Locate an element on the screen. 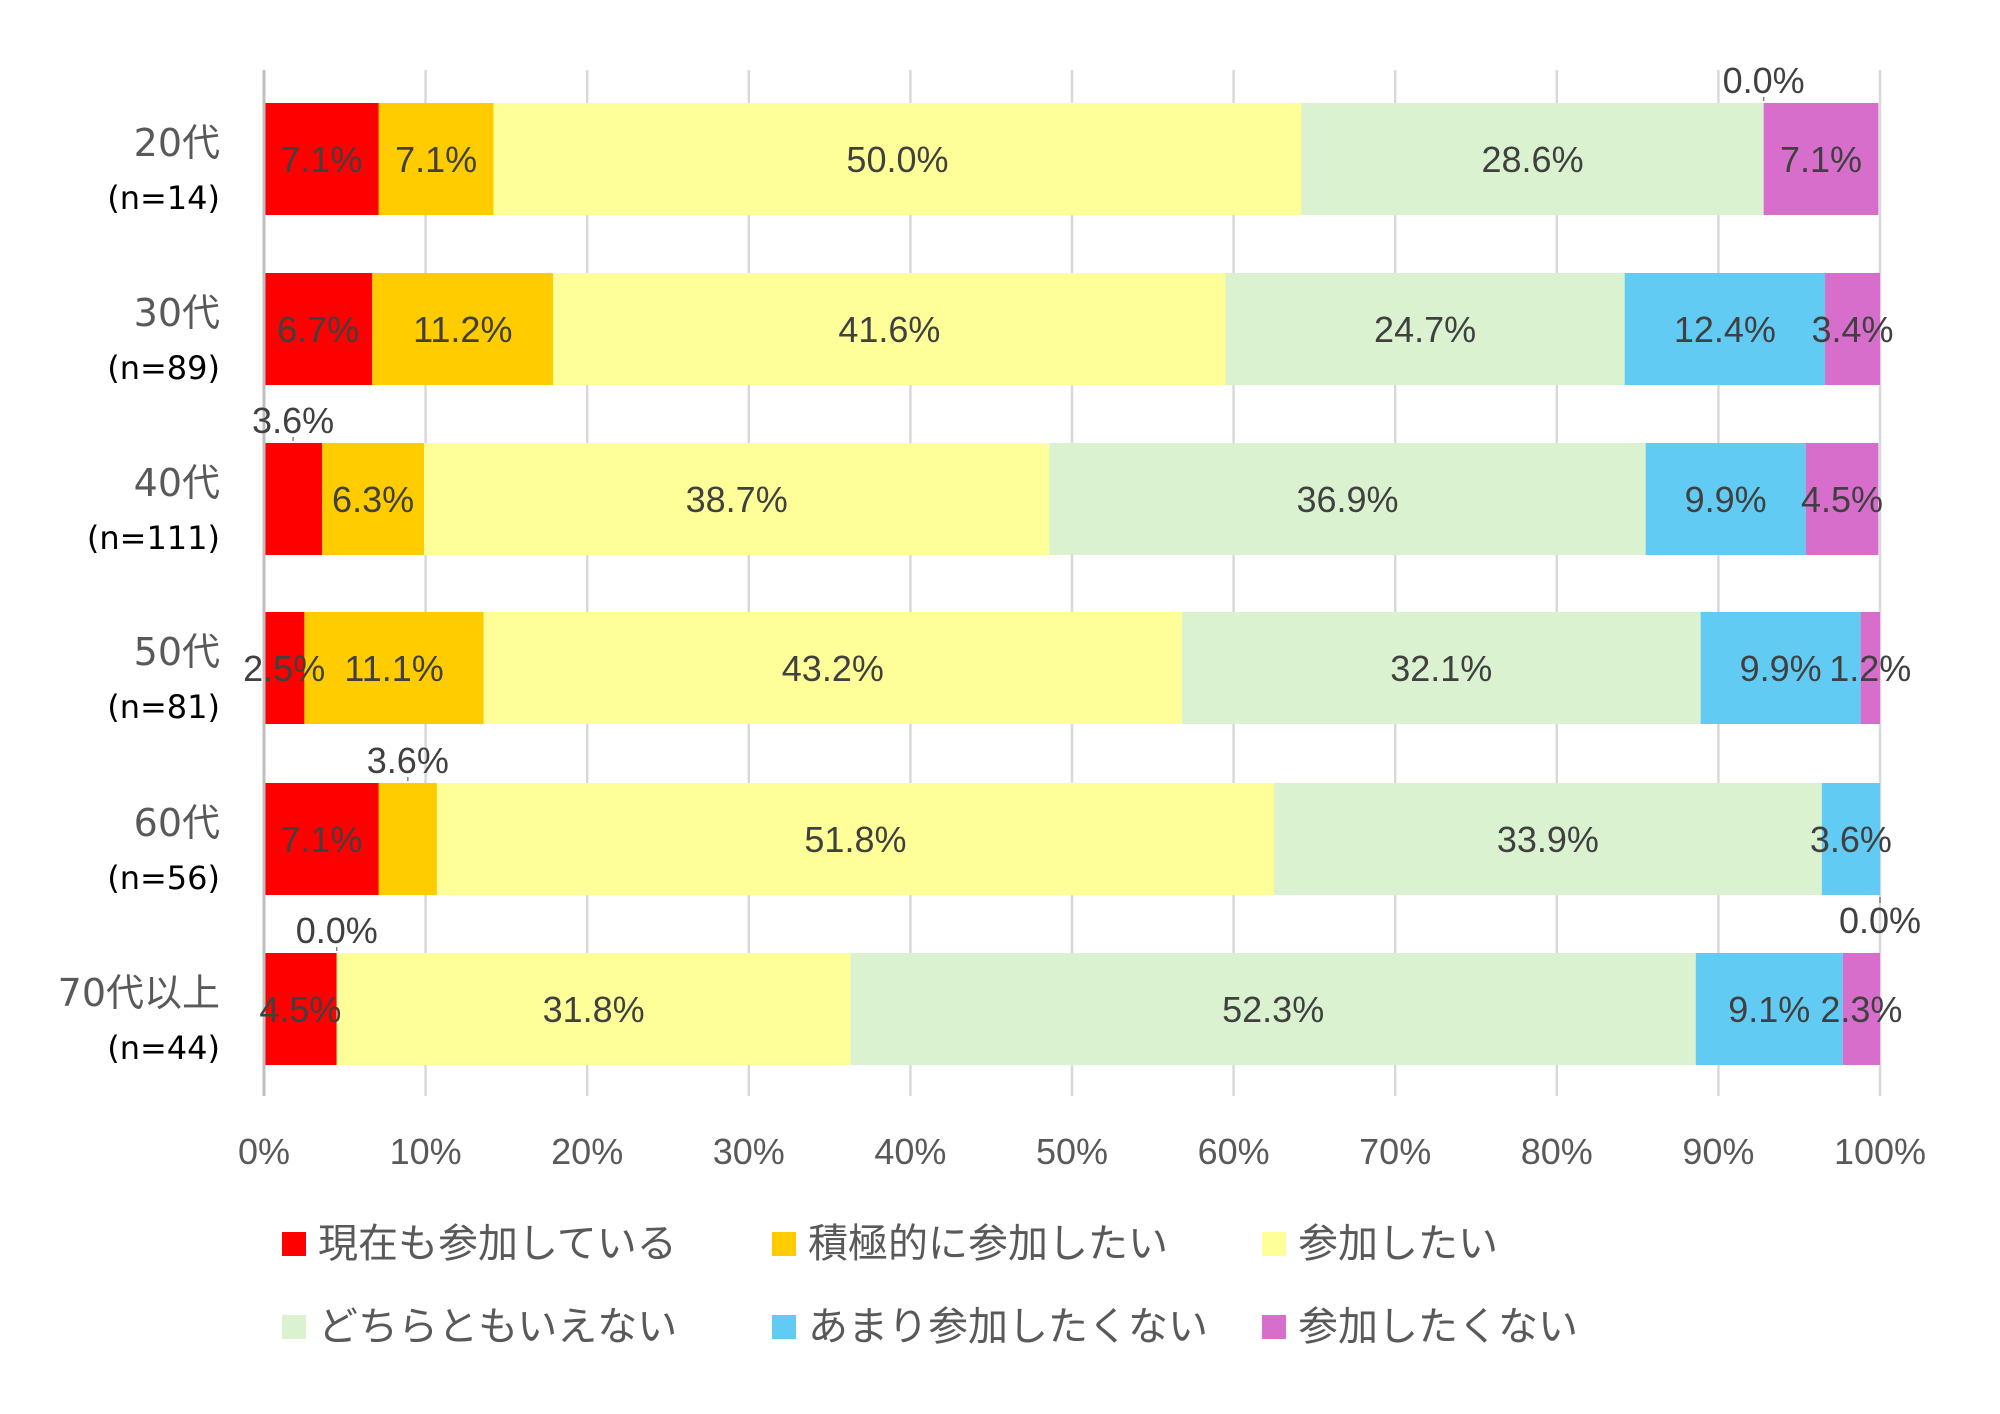 Image resolution: width=2000 pixels, height=1414 pixels. category-sample-size: (n=44) is located at coordinates (163, 1048).